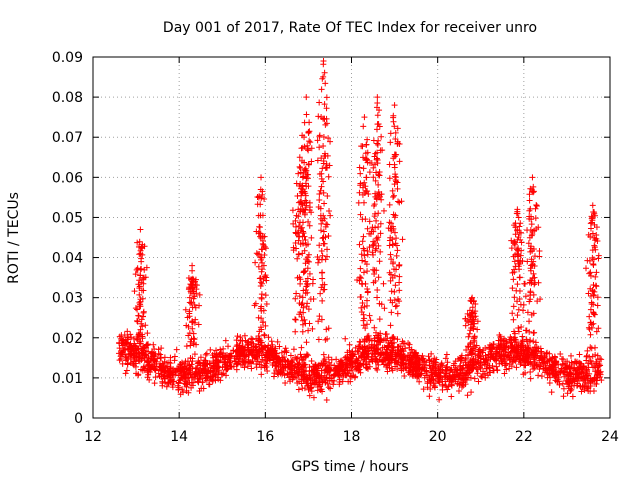  I want to click on y-tick-label: 0.06, so click(67, 178).